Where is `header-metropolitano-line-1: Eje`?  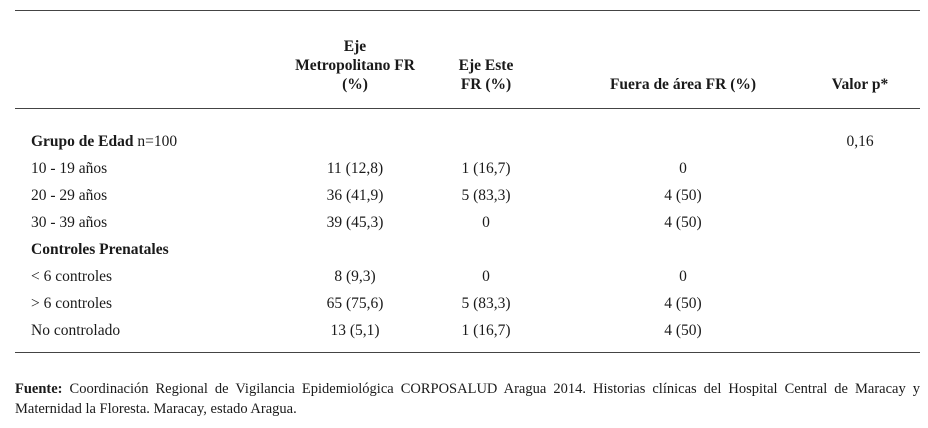
header-metropolitano-line-1: Eje is located at coordinates (355, 46).